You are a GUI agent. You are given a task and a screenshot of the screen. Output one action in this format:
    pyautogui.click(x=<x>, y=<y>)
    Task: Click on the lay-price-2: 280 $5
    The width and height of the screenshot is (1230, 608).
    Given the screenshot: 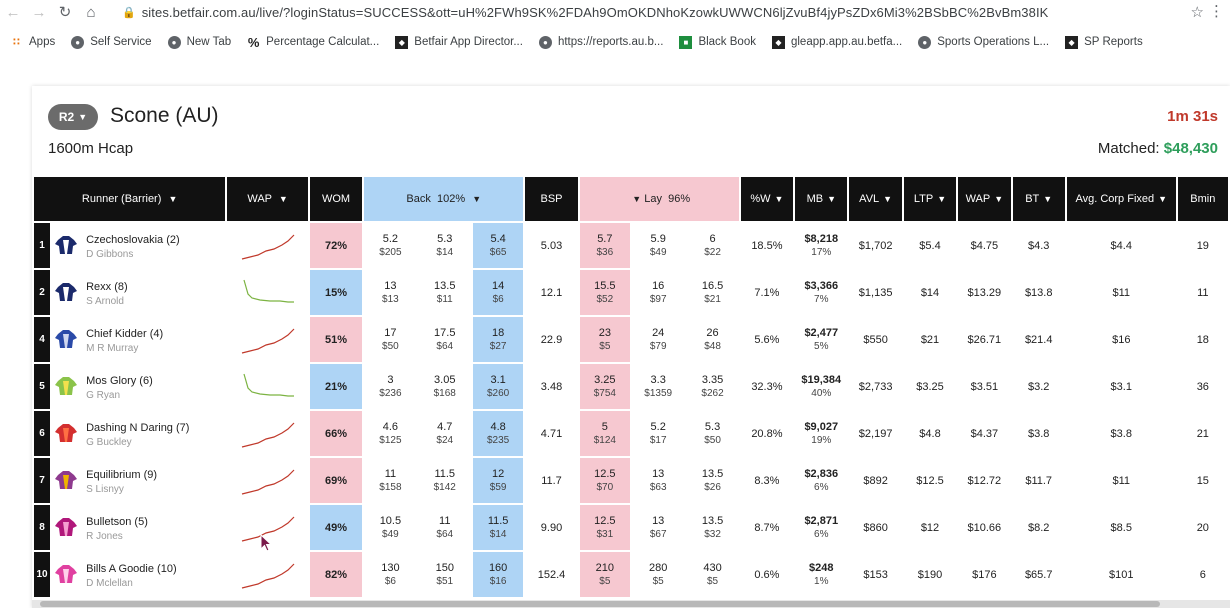 What is the action you would take?
    pyautogui.click(x=658, y=574)
    